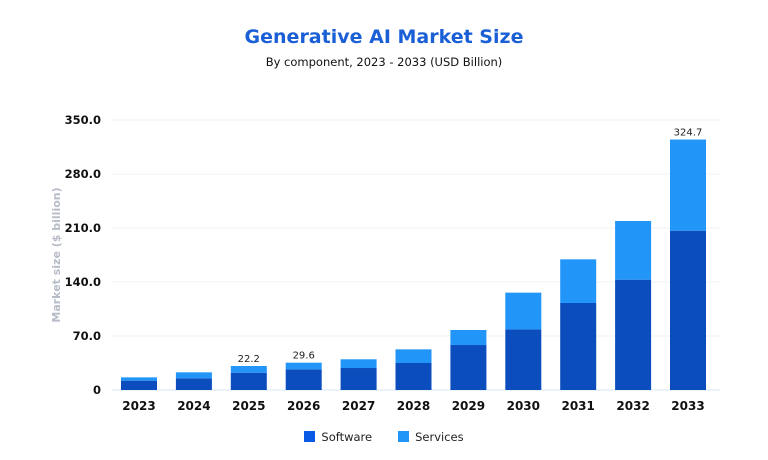  I want to click on legend: Software Services, so click(384, 437).